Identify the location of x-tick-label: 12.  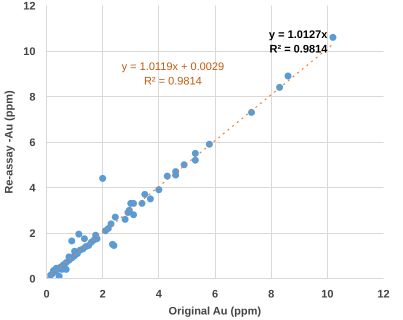
(383, 294).